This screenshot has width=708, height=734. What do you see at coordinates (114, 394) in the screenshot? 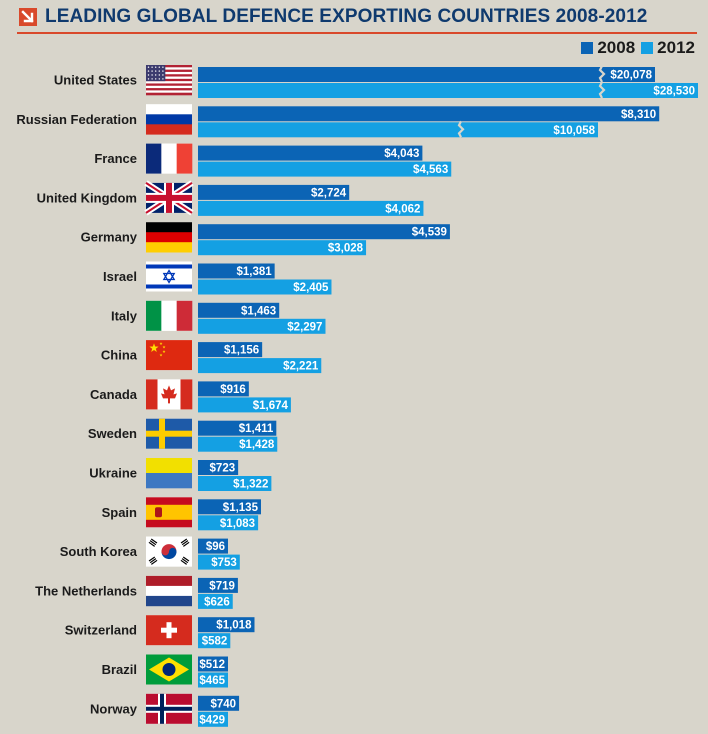
I see `country-label: Canada` at bounding box center [114, 394].